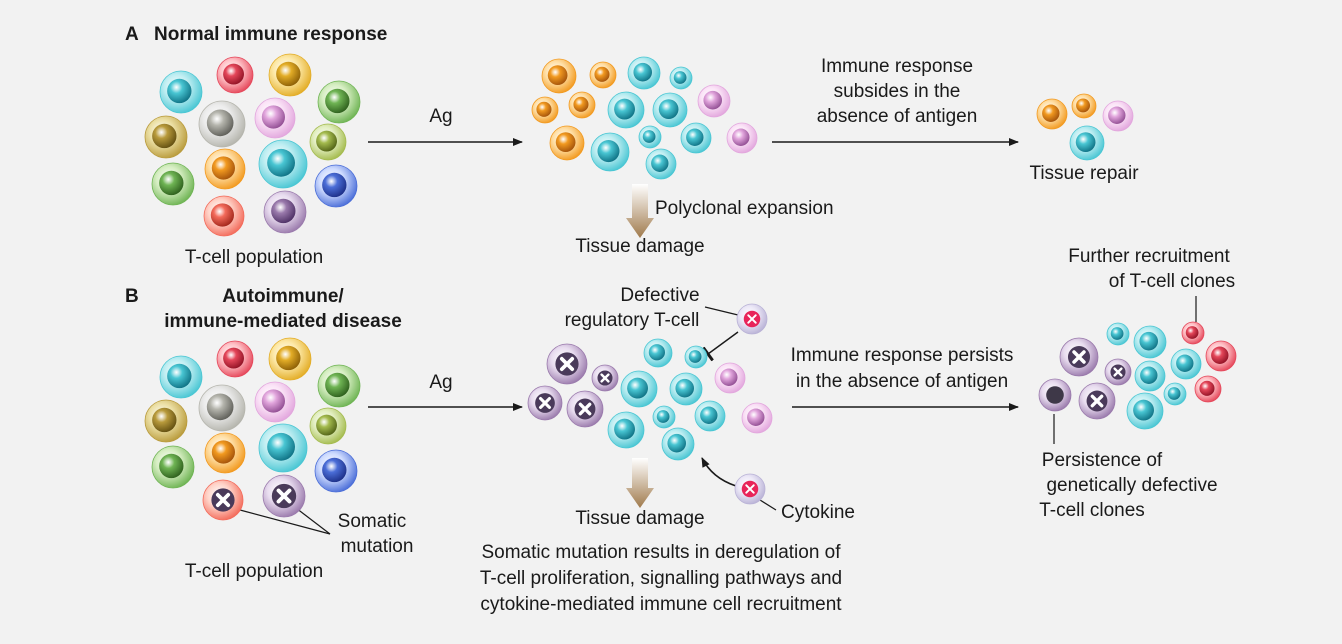  What do you see at coordinates (254, 257) in the screenshot?
I see `panel-a-population-label: T-cell population` at bounding box center [254, 257].